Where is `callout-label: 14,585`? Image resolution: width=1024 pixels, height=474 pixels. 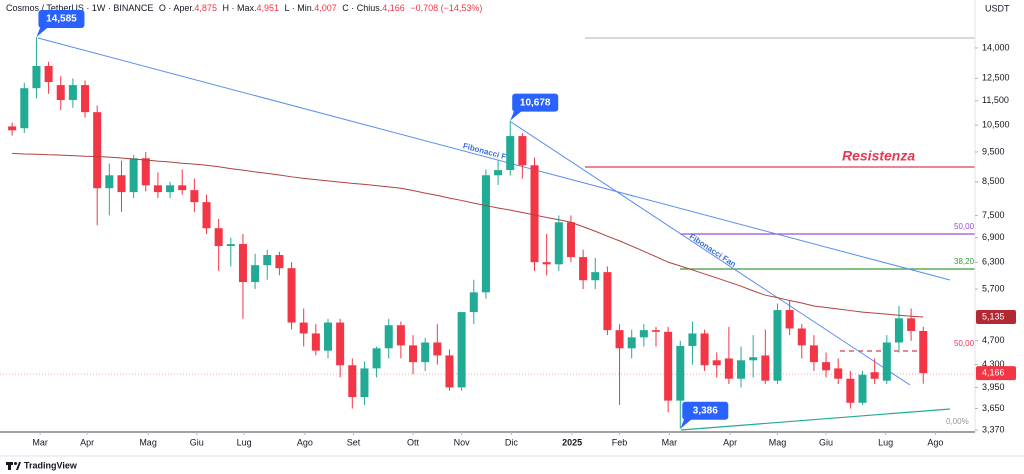
callout-label: 14,585 is located at coordinates (61, 19).